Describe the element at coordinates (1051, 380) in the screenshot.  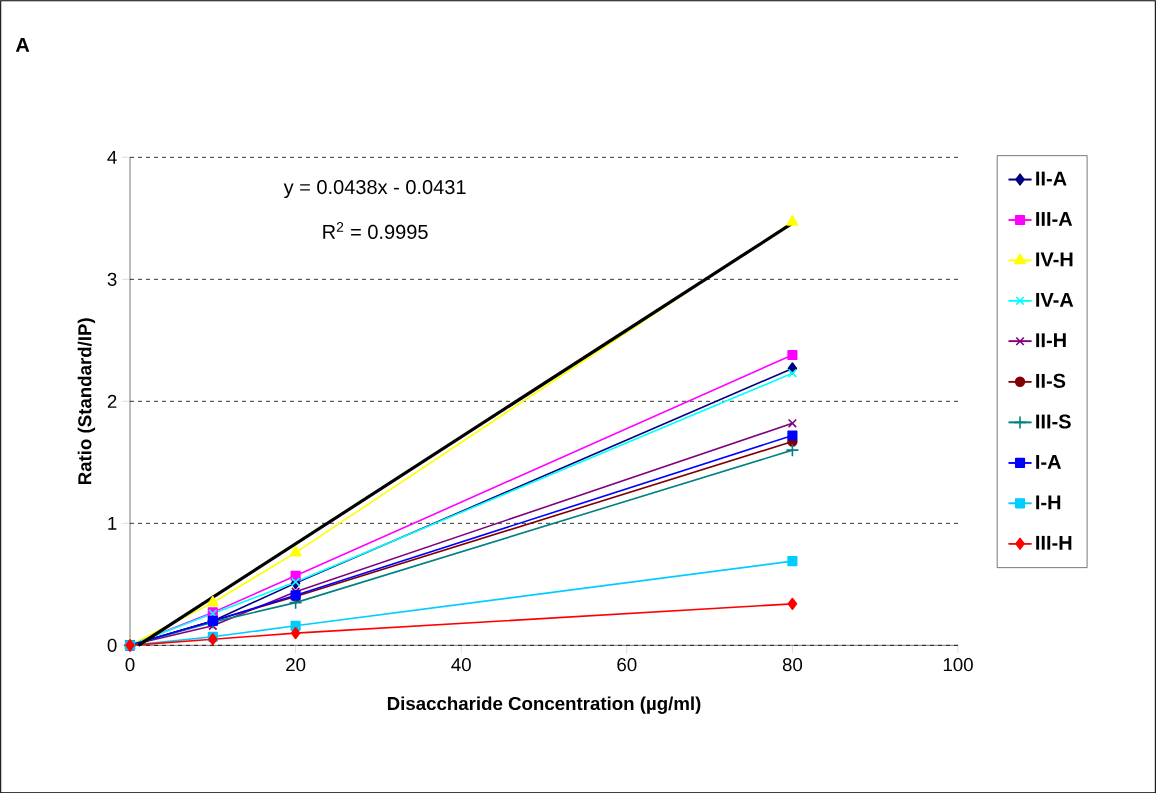
I see `legend-label: II-S` at that location.